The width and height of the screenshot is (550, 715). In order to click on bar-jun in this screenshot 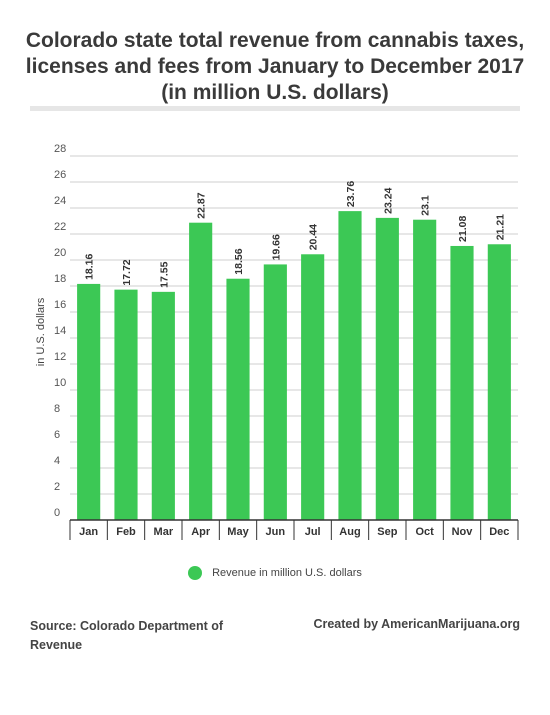, I will do `click(275, 392)`.